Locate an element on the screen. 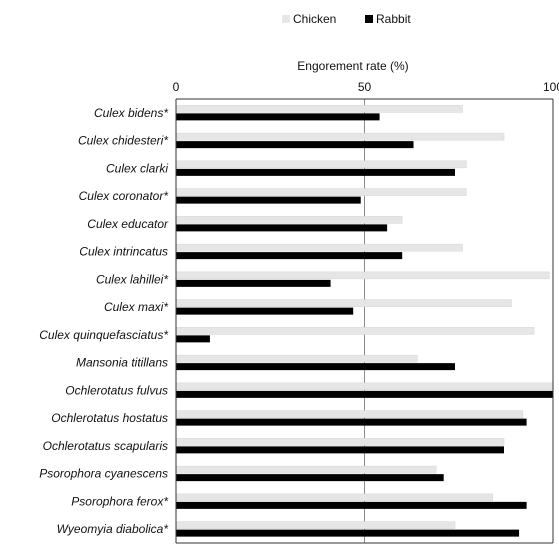 Image resolution: width=559 pixels, height=547 pixels. category-label-3: Culex coronator* is located at coordinates (124, 196).